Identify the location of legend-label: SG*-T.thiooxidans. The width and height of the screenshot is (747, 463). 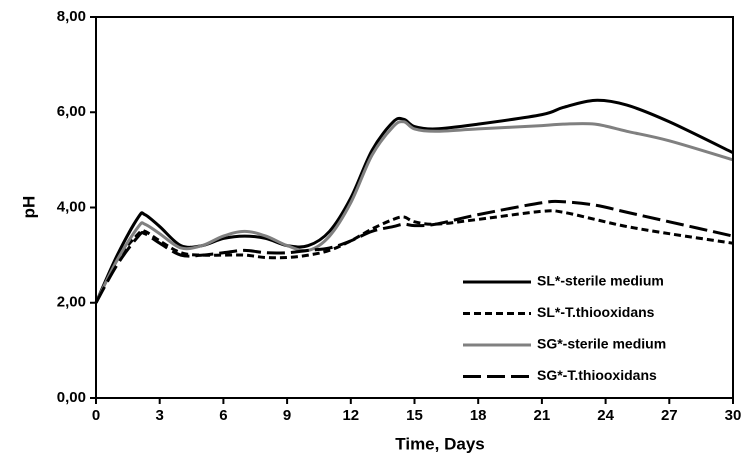
(597, 375).